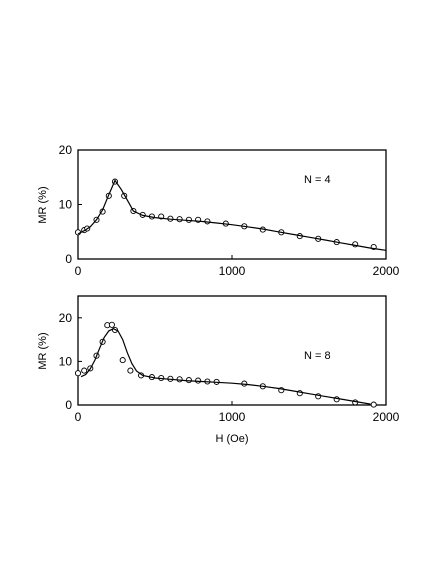  I want to click on panel-annotation: N = 8, so click(317, 356).